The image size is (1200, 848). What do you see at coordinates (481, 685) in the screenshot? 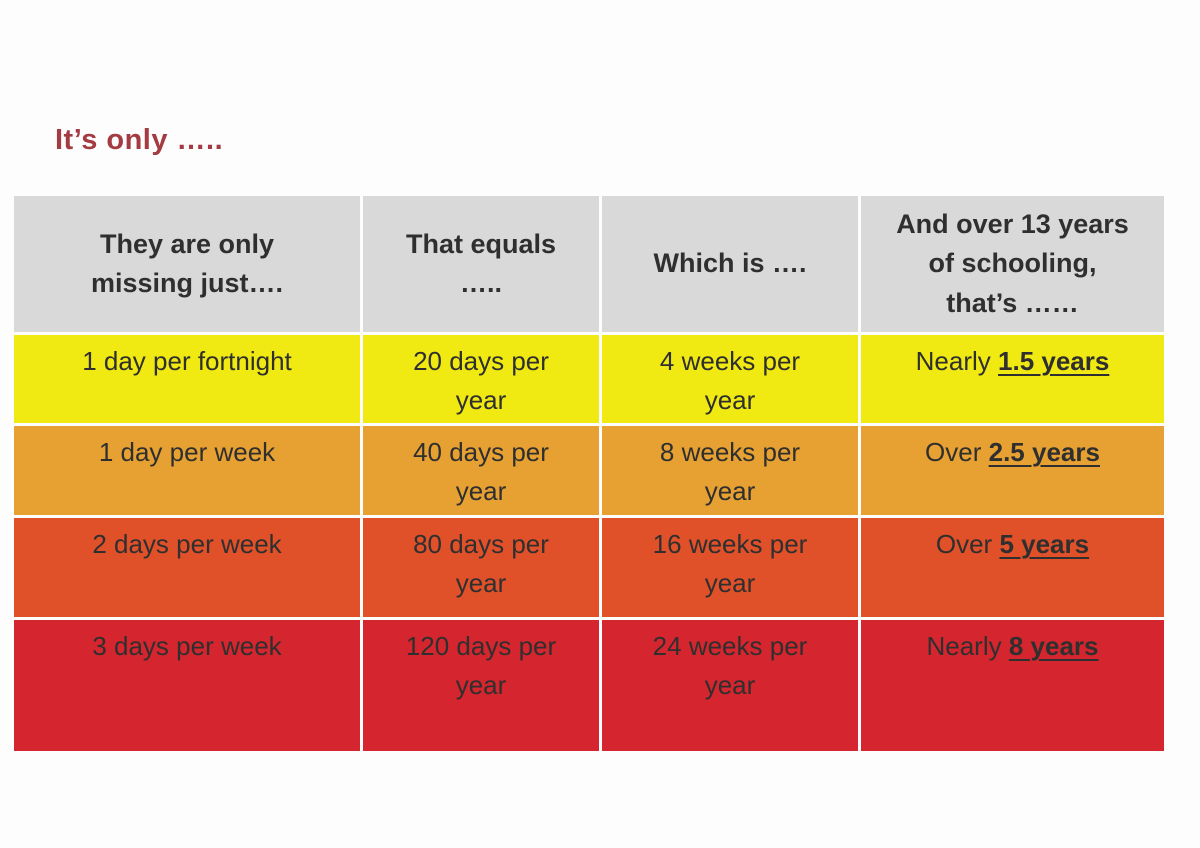
I see `cell-equals: 120 days per year` at bounding box center [481, 685].